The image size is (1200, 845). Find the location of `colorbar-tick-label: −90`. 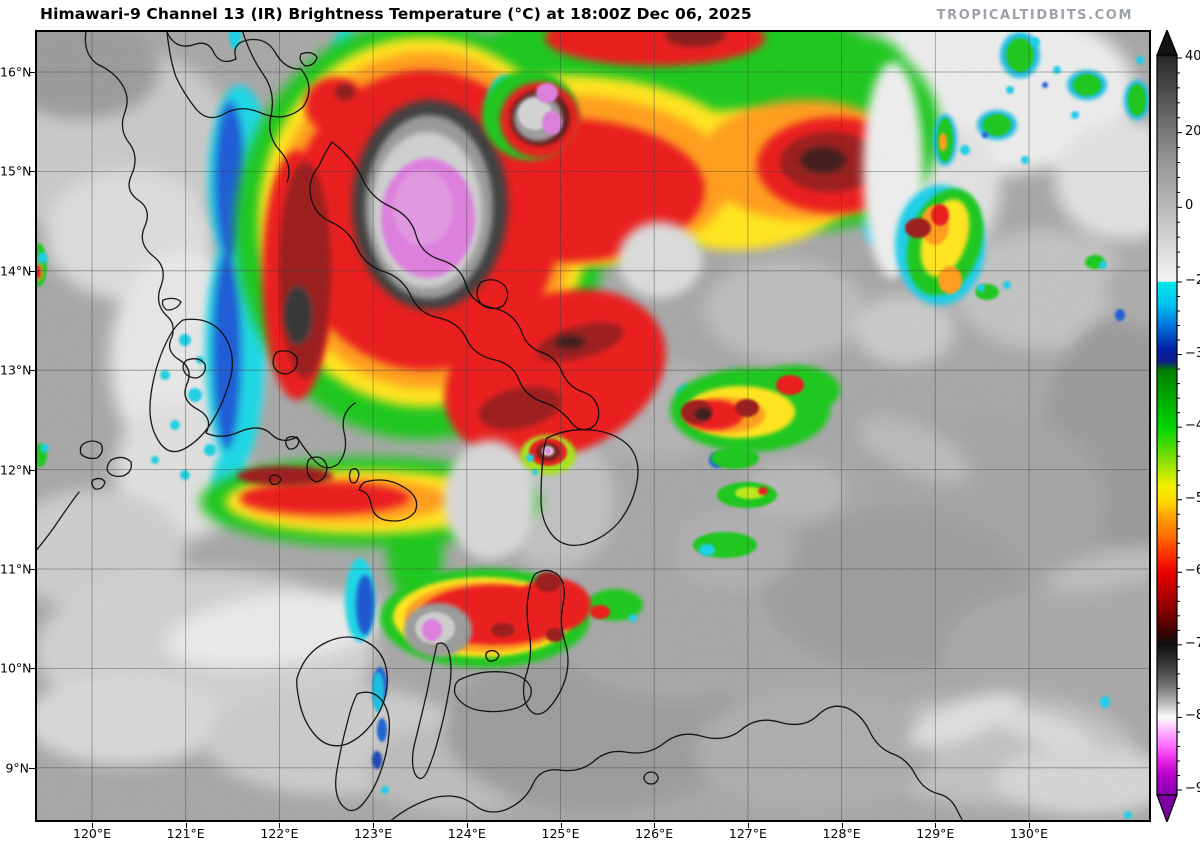

colorbar-tick-label: −90 is located at coordinates (1192, 788).